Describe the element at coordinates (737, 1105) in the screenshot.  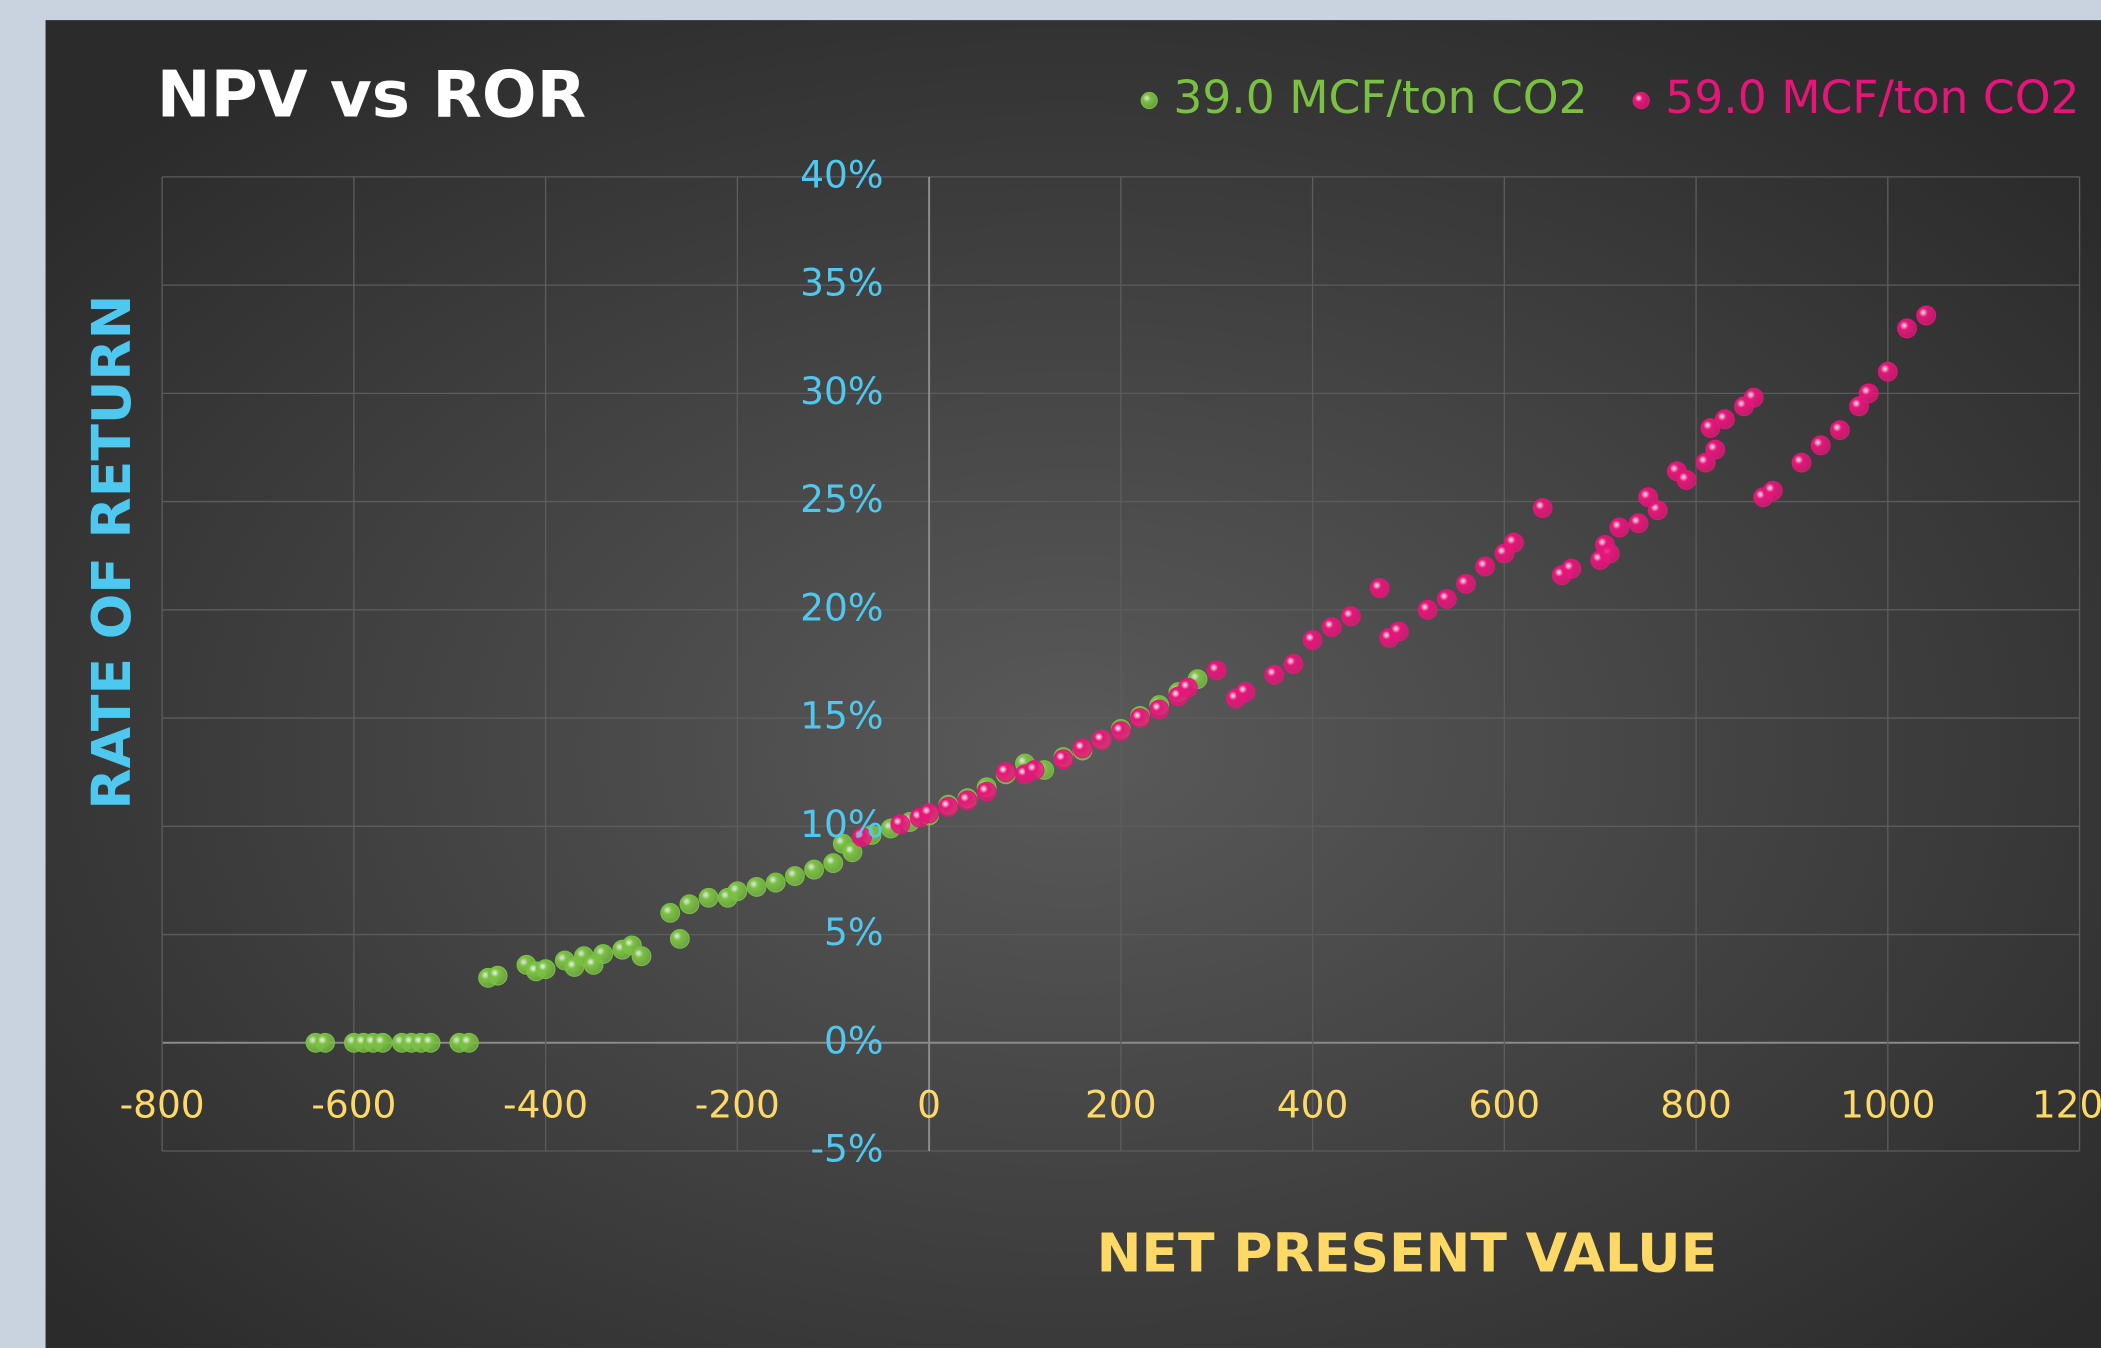
I see `x-tick-label: -200` at that location.